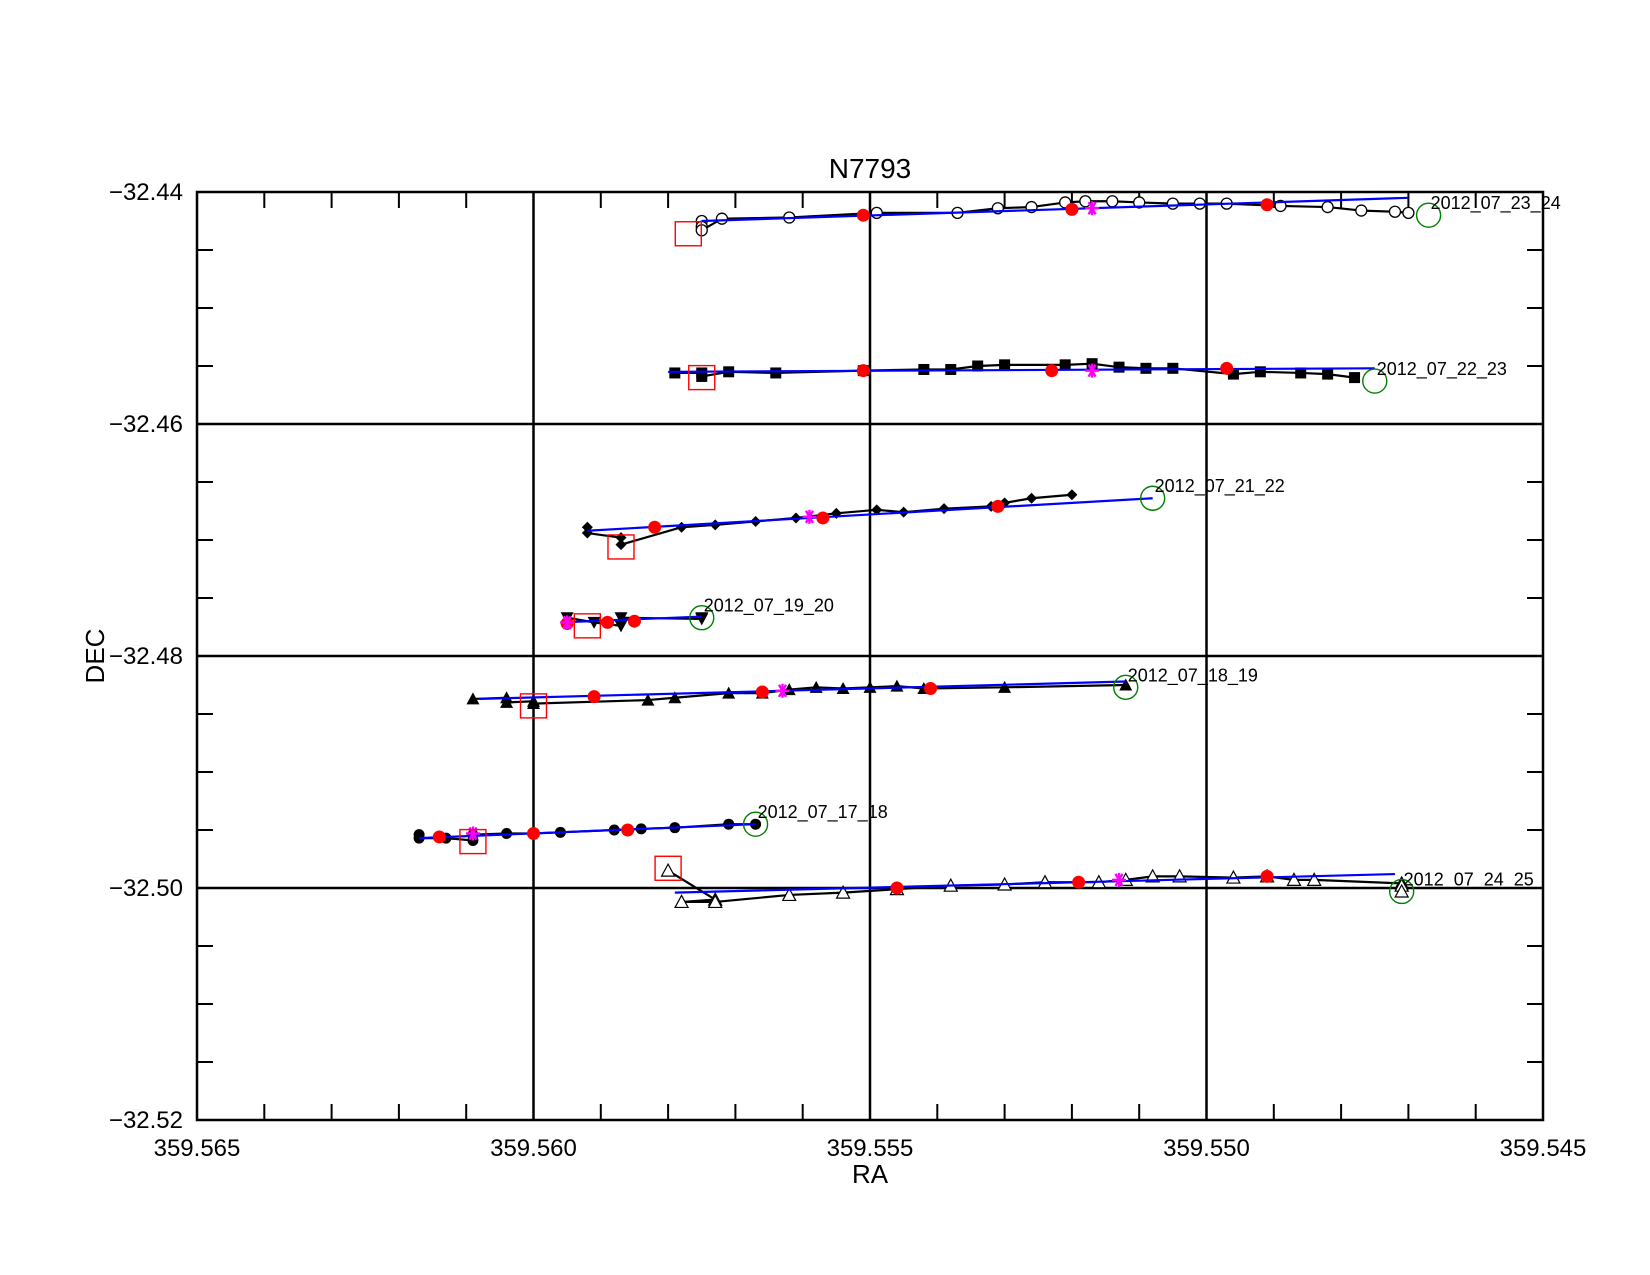 Image resolution: width=1650 pixels, height=1275 pixels. I want to click on series-2012_07_22_23: 2012_07_22_23, so click(1087, 376).